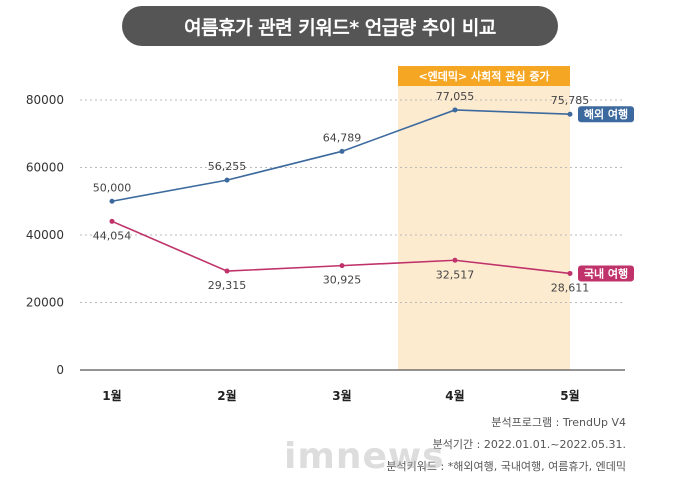  What do you see at coordinates (112, 235) in the screenshot?
I see `data-label: 44,054` at bounding box center [112, 235].